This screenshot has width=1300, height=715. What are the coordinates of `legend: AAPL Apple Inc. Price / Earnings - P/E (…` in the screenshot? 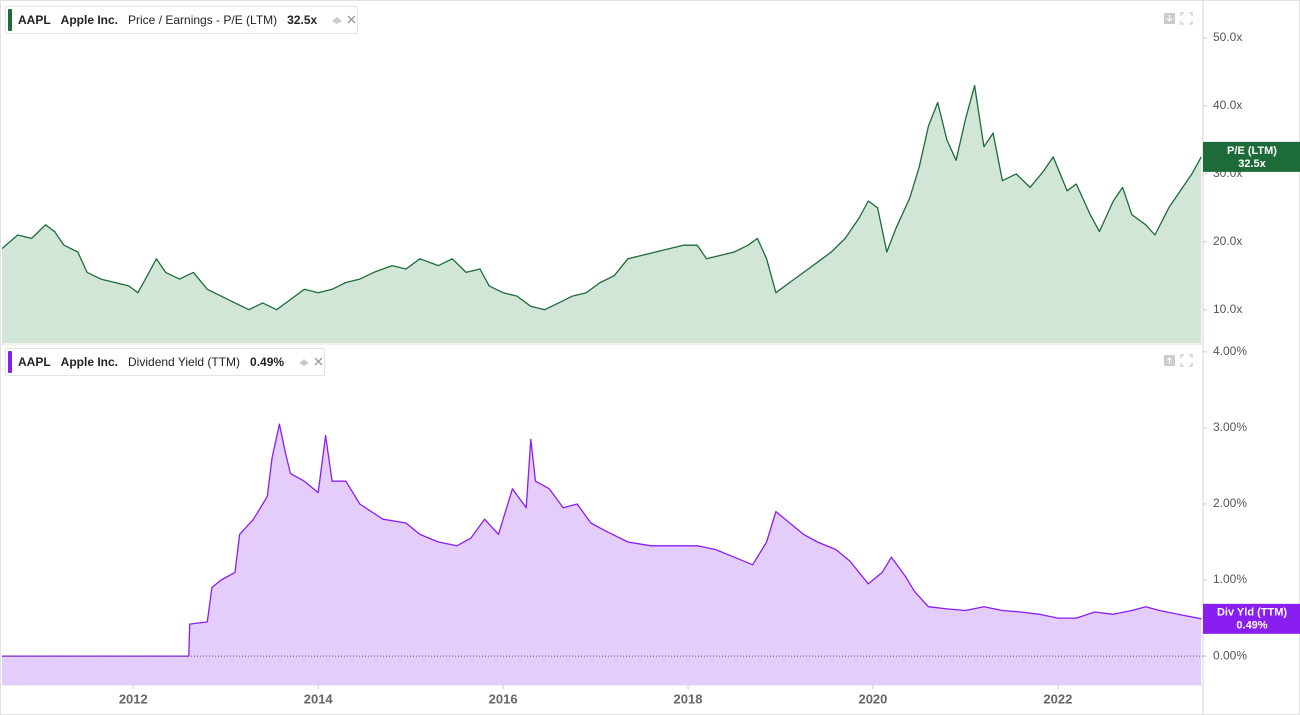 It's located at (182, 20).